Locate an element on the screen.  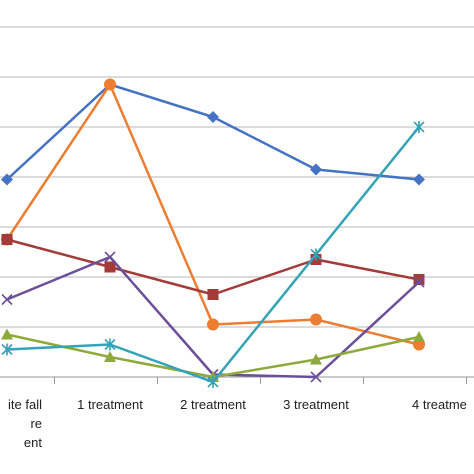
x-tick-label: re is located at coordinates (36, 423).